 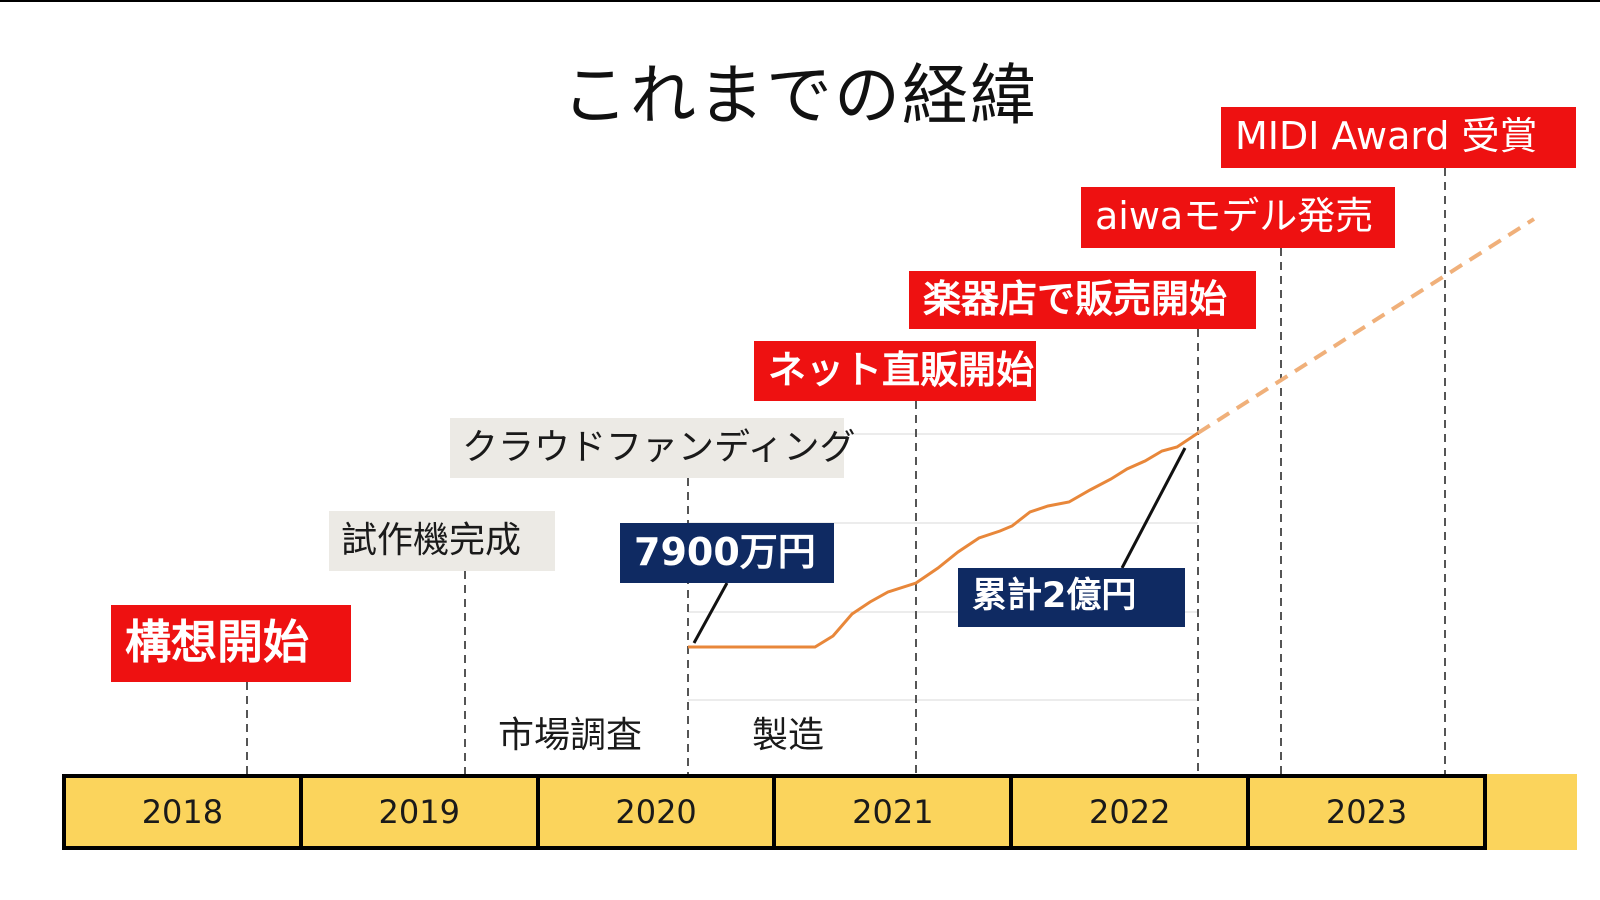 What do you see at coordinates (788, 735) in the screenshot?
I see `phase-manufacturing-label: 製造` at bounding box center [788, 735].